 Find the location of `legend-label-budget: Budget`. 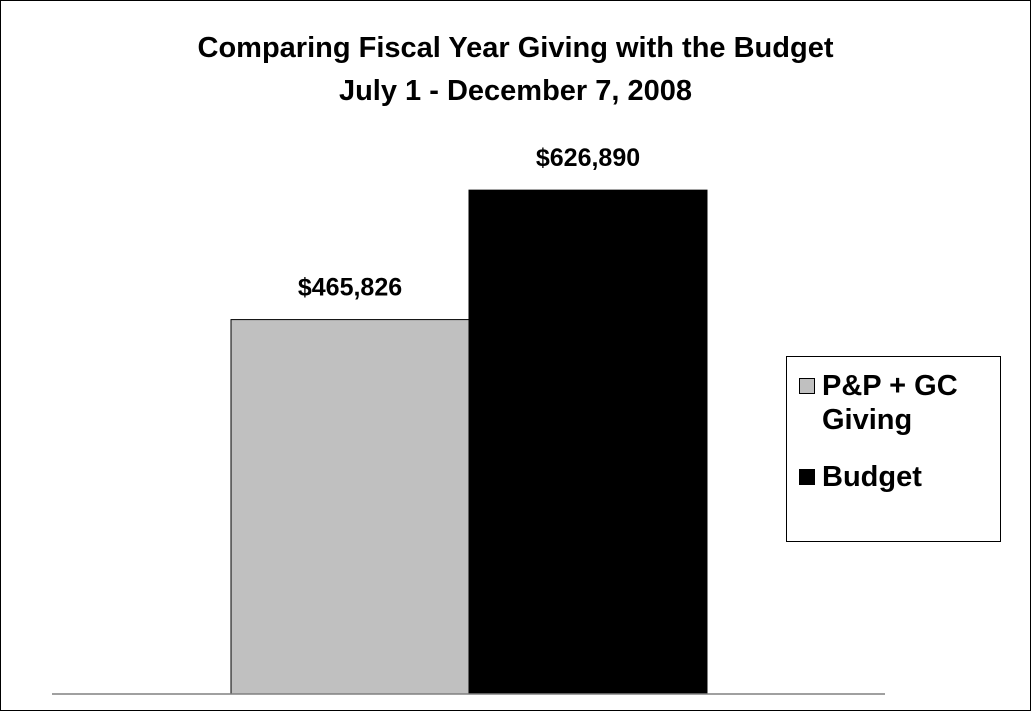

legend-label-budget: Budget is located at coordinates (872, 477).